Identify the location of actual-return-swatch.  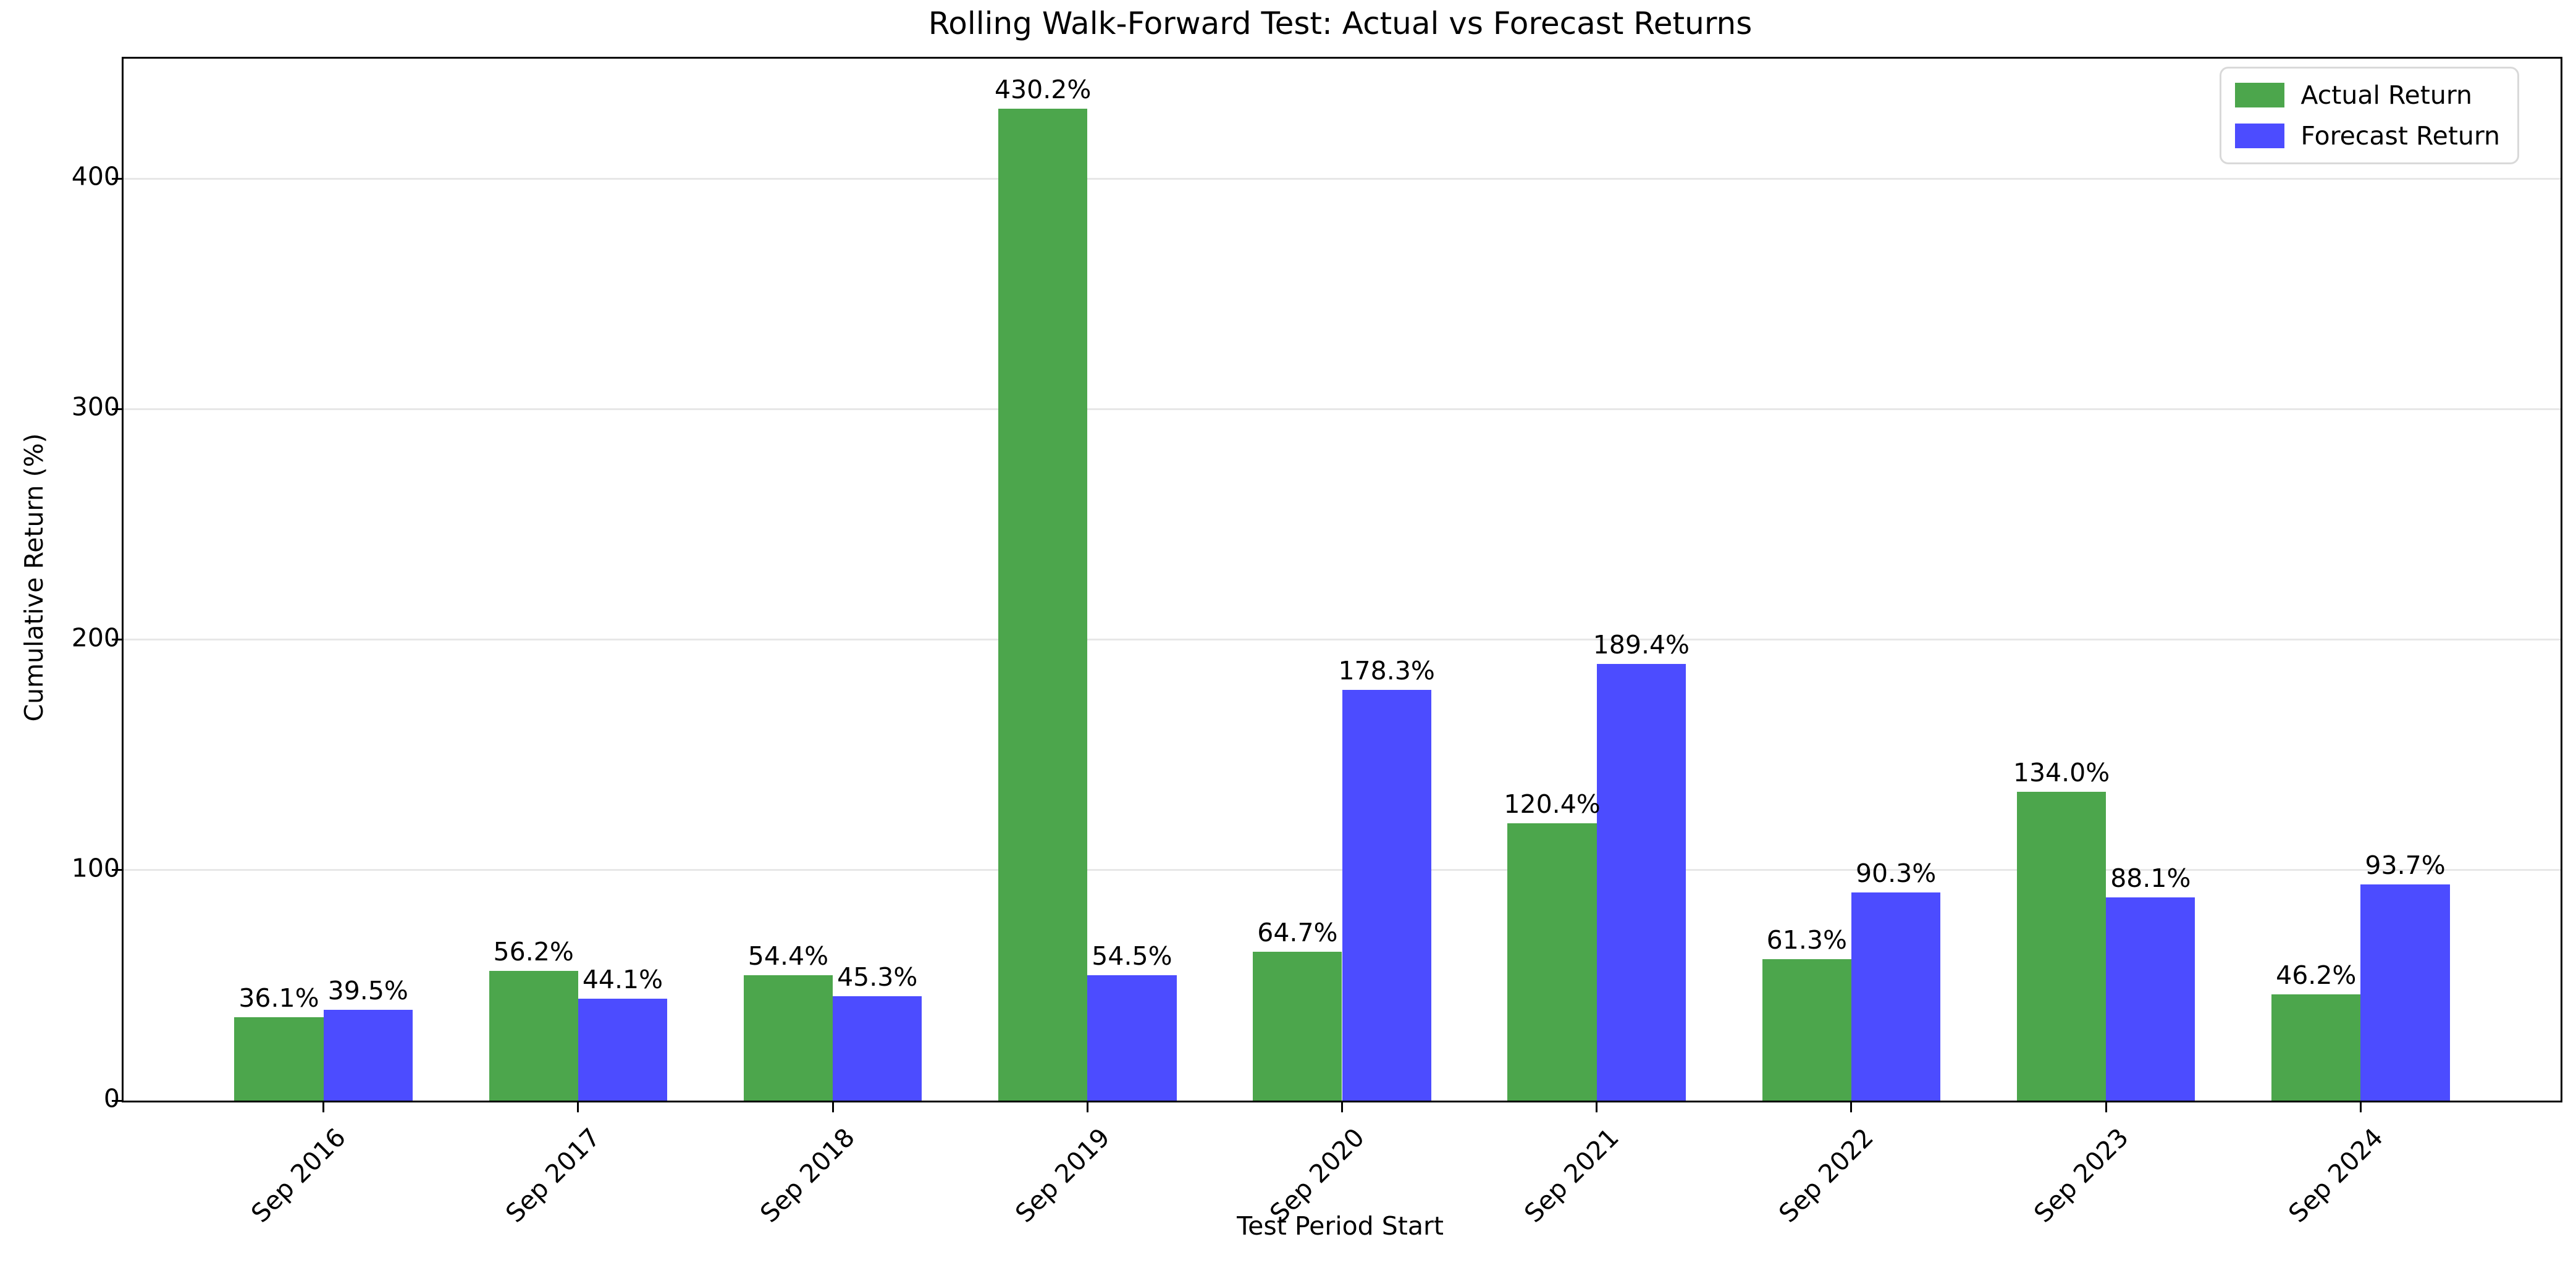
(2260, 95).